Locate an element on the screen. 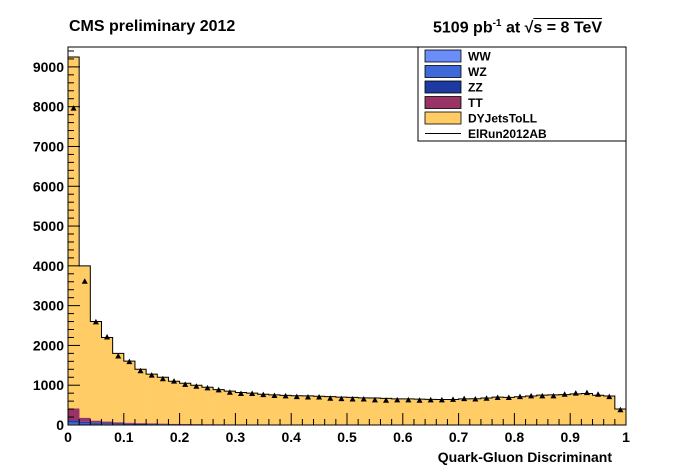 The width and height of the screenshot is (696, 472). x-tick-label: 0.9 is located at coordinates (570, 437).